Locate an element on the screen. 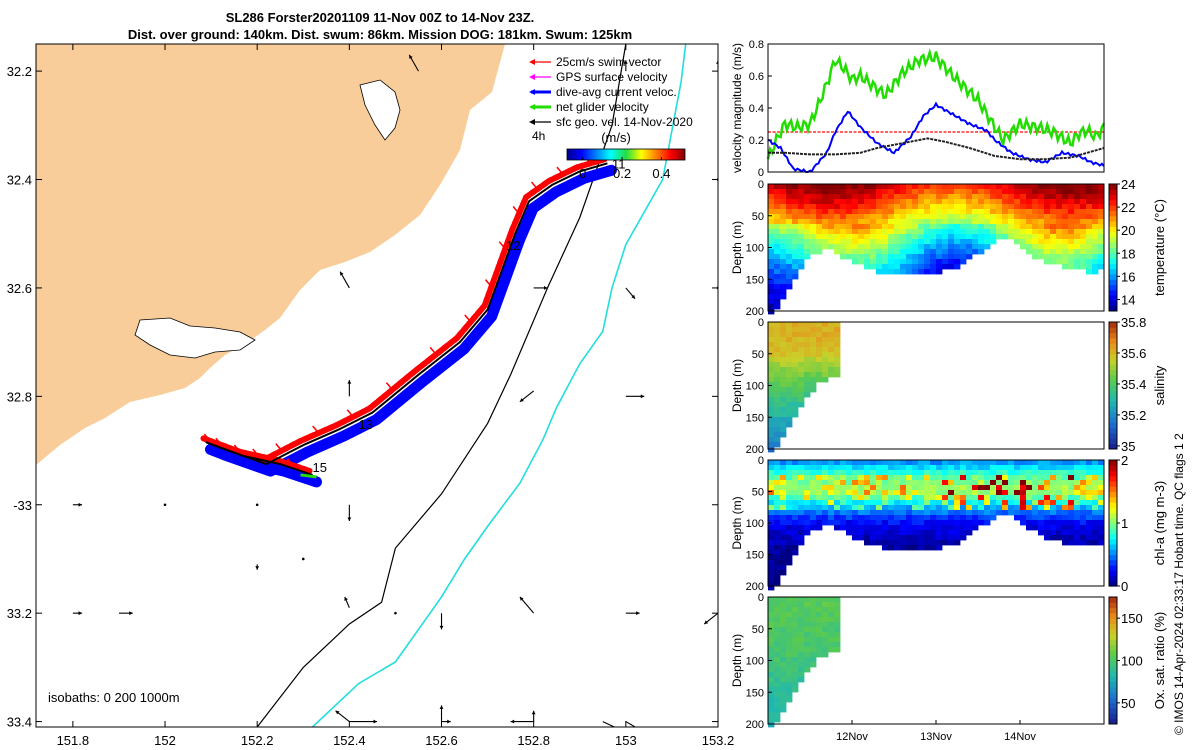  colorbar-label: chl-a (mg m-3) is located at coordinates (1159, 523).